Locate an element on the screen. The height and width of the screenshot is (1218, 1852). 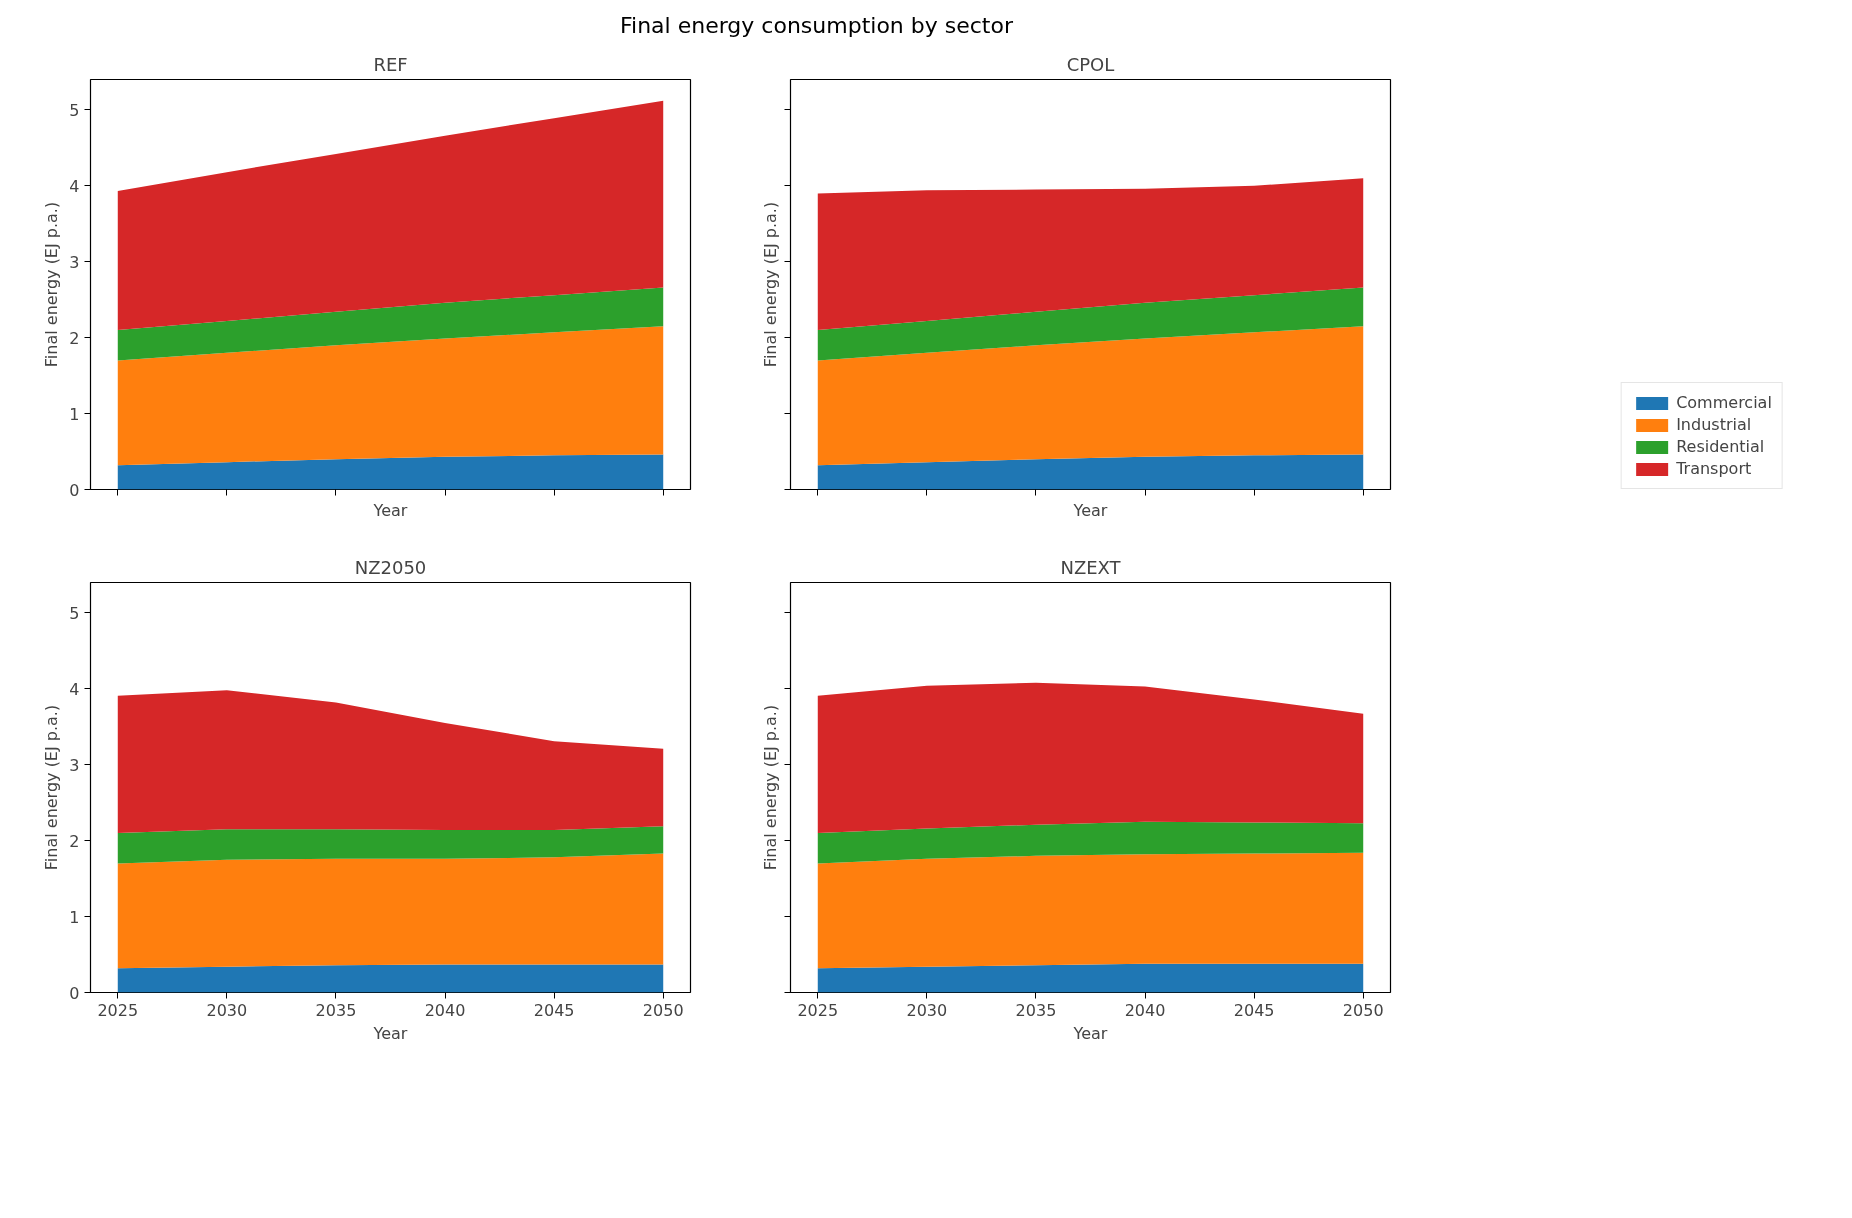
chart-title: NZEXT is located at coordinates (1091, 567).